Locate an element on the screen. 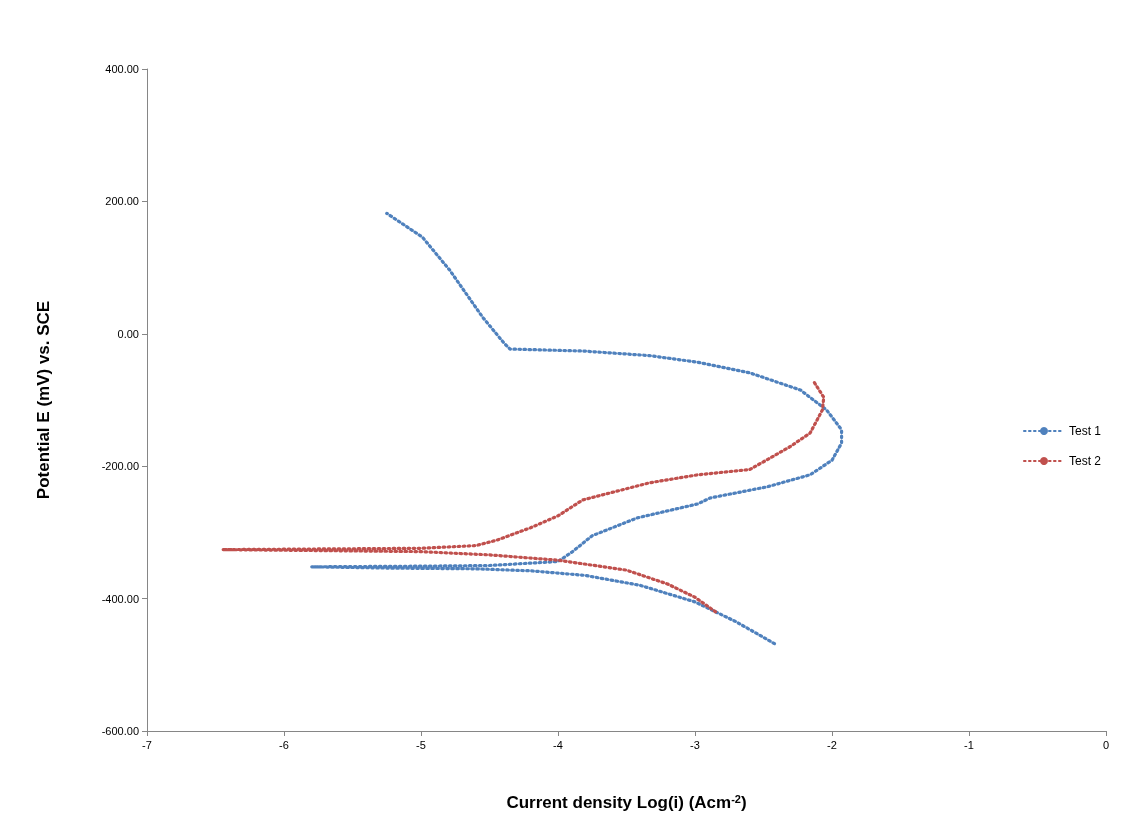 The image size is (1128, 829). y-tick-label: 0.00 is located at coordinates (128, 333).